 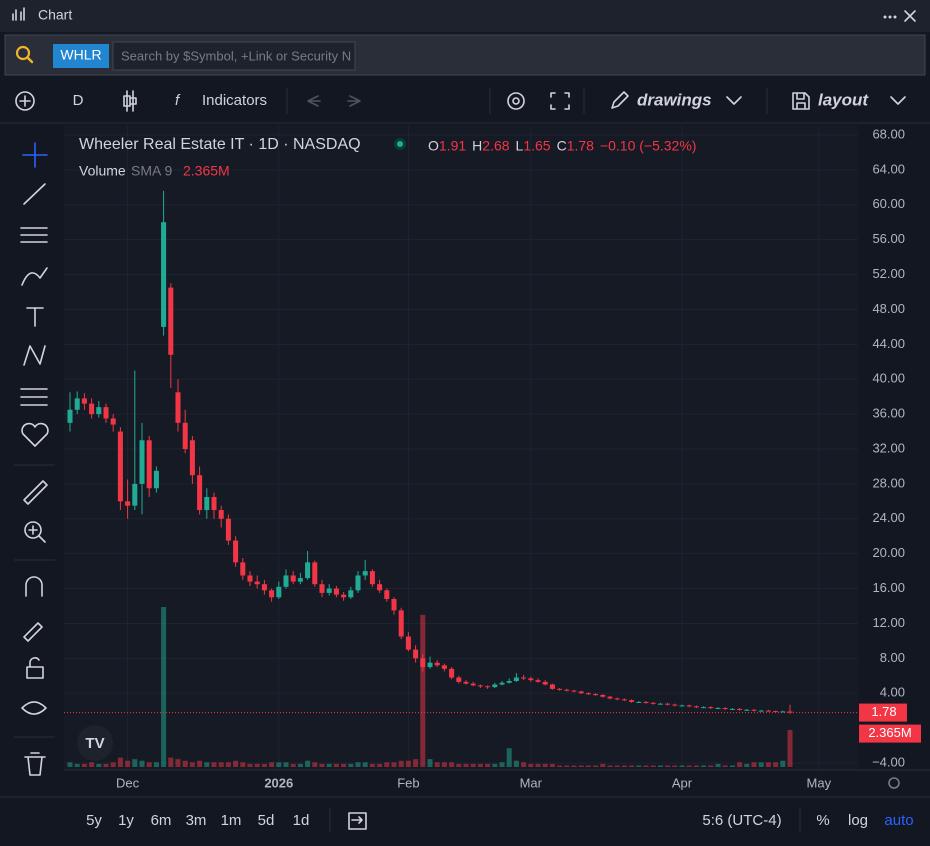 What do you see at coordinates (33, 632) in the screenshot?
I see `lock-drawing-tool` at bounding box center [33, 632].